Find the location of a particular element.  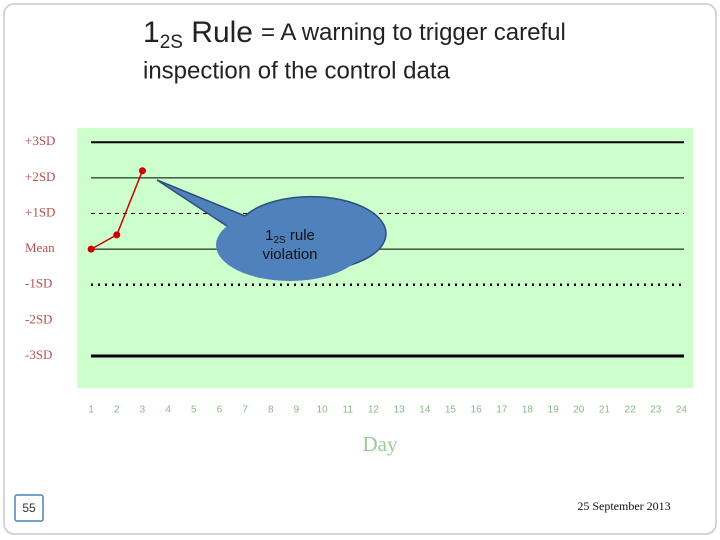

x-tick-label: 14 is located at coordinates (425, 410).